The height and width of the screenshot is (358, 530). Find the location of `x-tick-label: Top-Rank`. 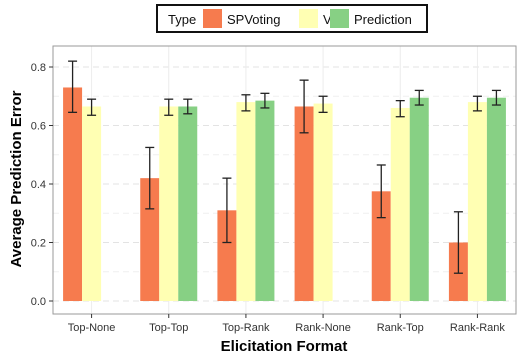

x-tick-label: Top-Rank is located at coordinates (246, 328).